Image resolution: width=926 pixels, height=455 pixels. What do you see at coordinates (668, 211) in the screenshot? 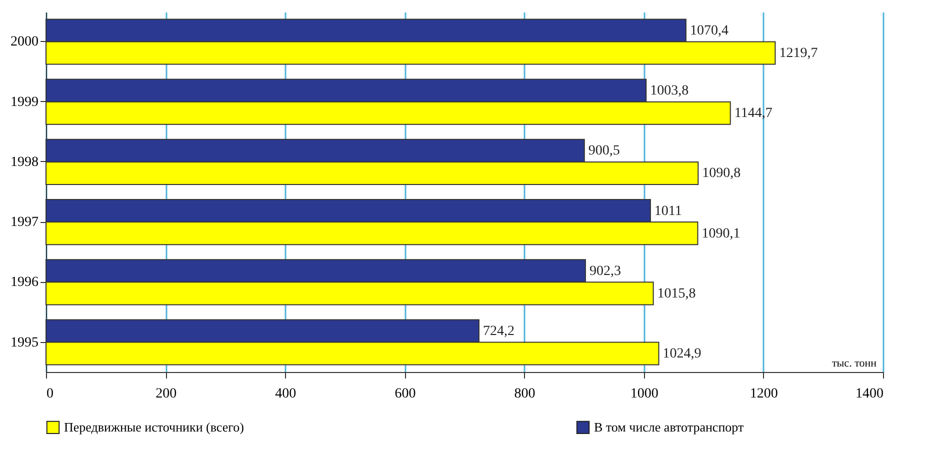
I see `data-label: 1011` at bounding box center [668, 211].